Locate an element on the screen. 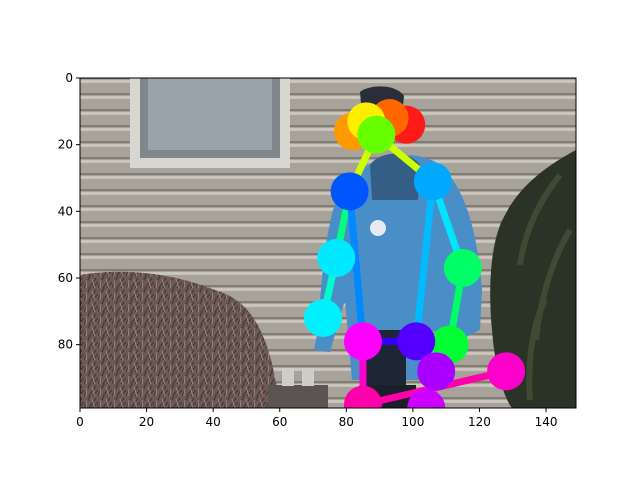 The image size is (640, 480). joint-right-knee is located at coordinates (362, 396).